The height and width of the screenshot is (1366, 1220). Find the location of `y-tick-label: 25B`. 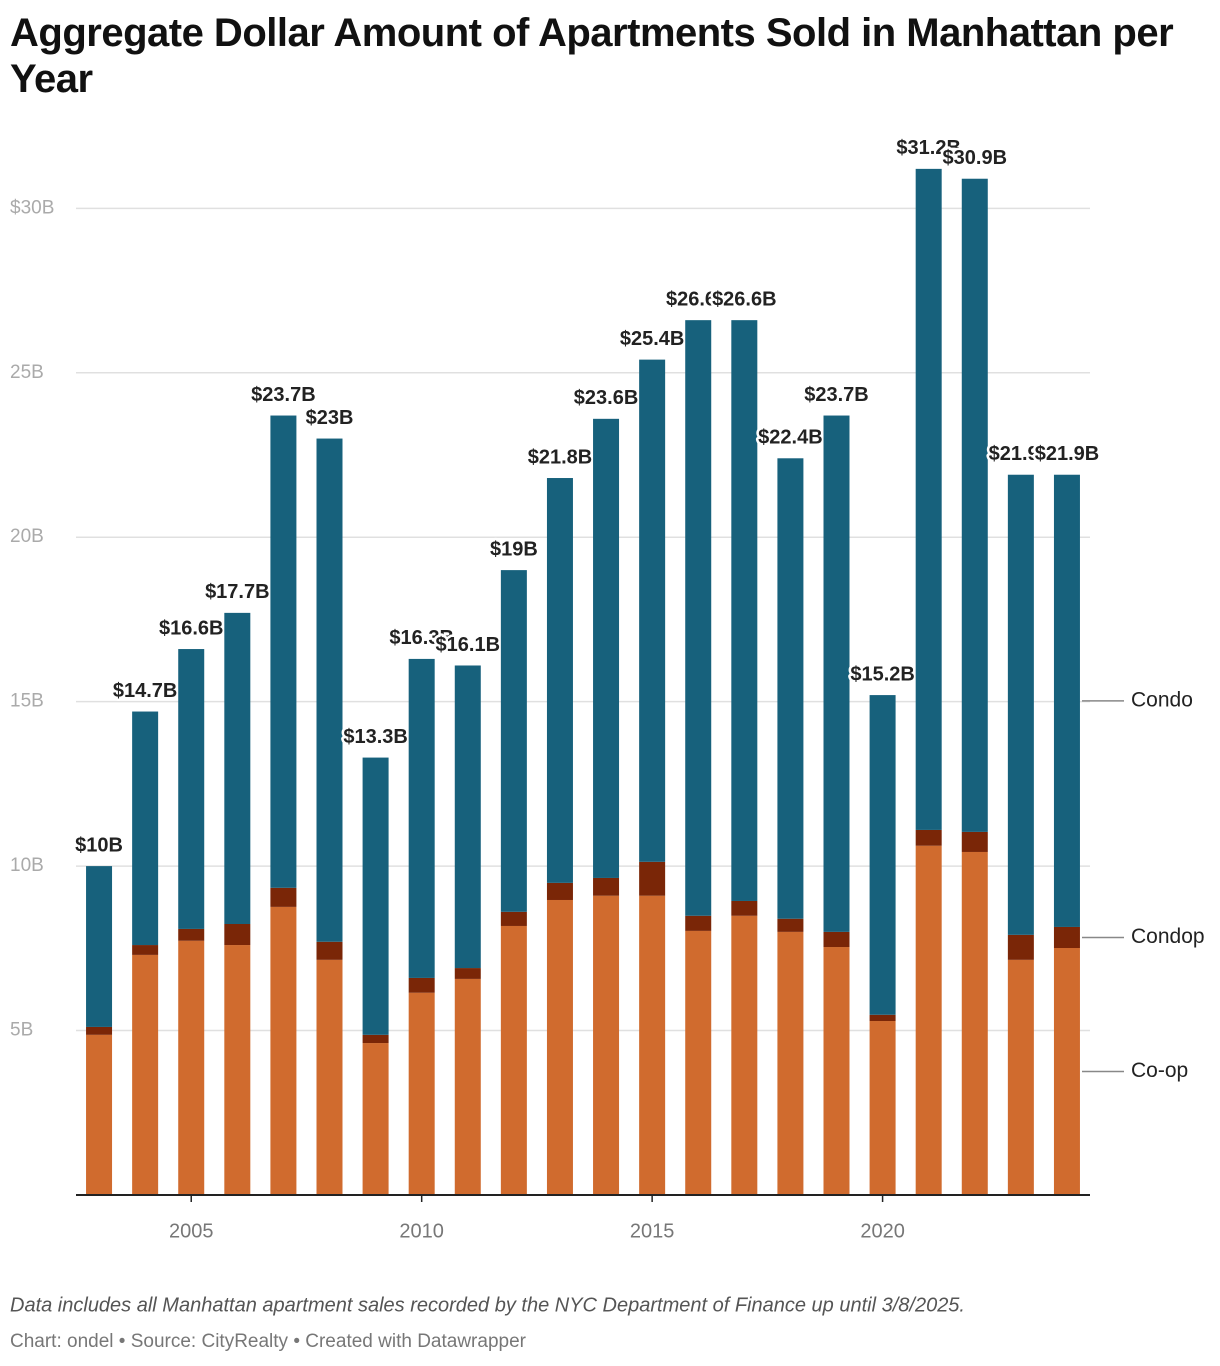

y-tick-label: 25B is located at coordinates (27, 372).